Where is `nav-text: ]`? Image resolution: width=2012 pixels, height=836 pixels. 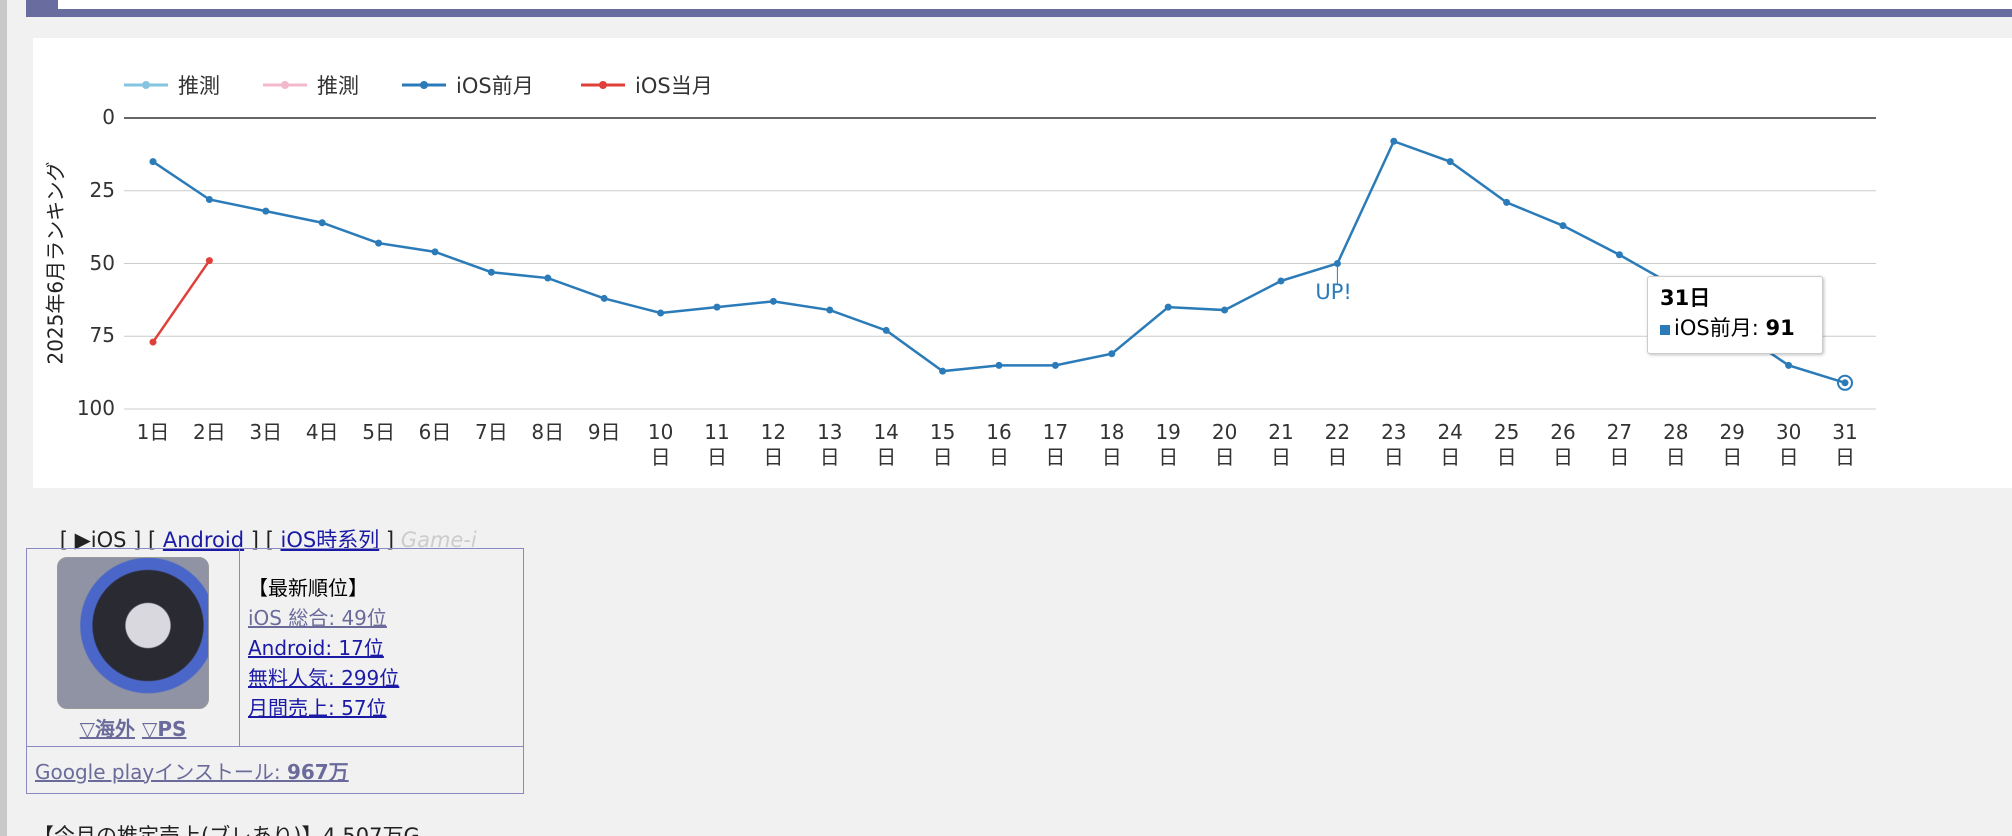
nav-text: ] is located at coordinates (390, 540).